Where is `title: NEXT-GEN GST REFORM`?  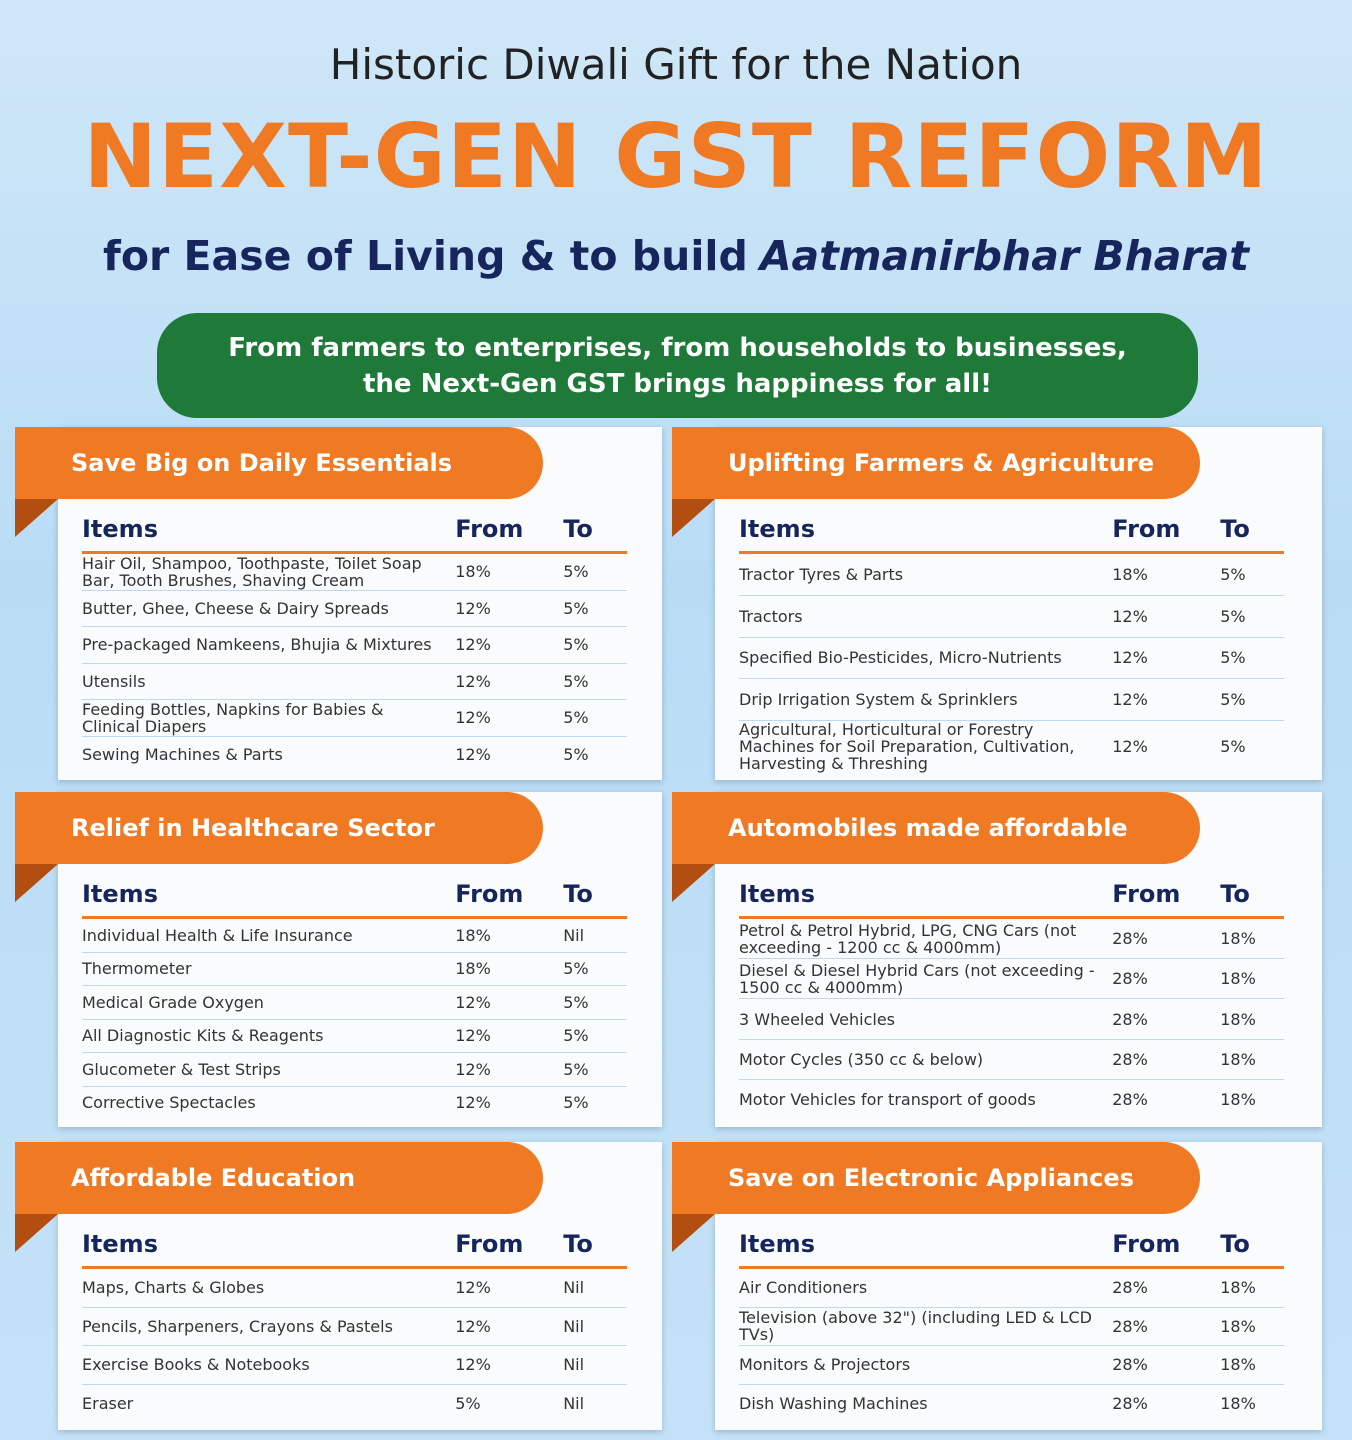
title: NEXT-GEN GST REFORM is located at coordinates (676, 156).